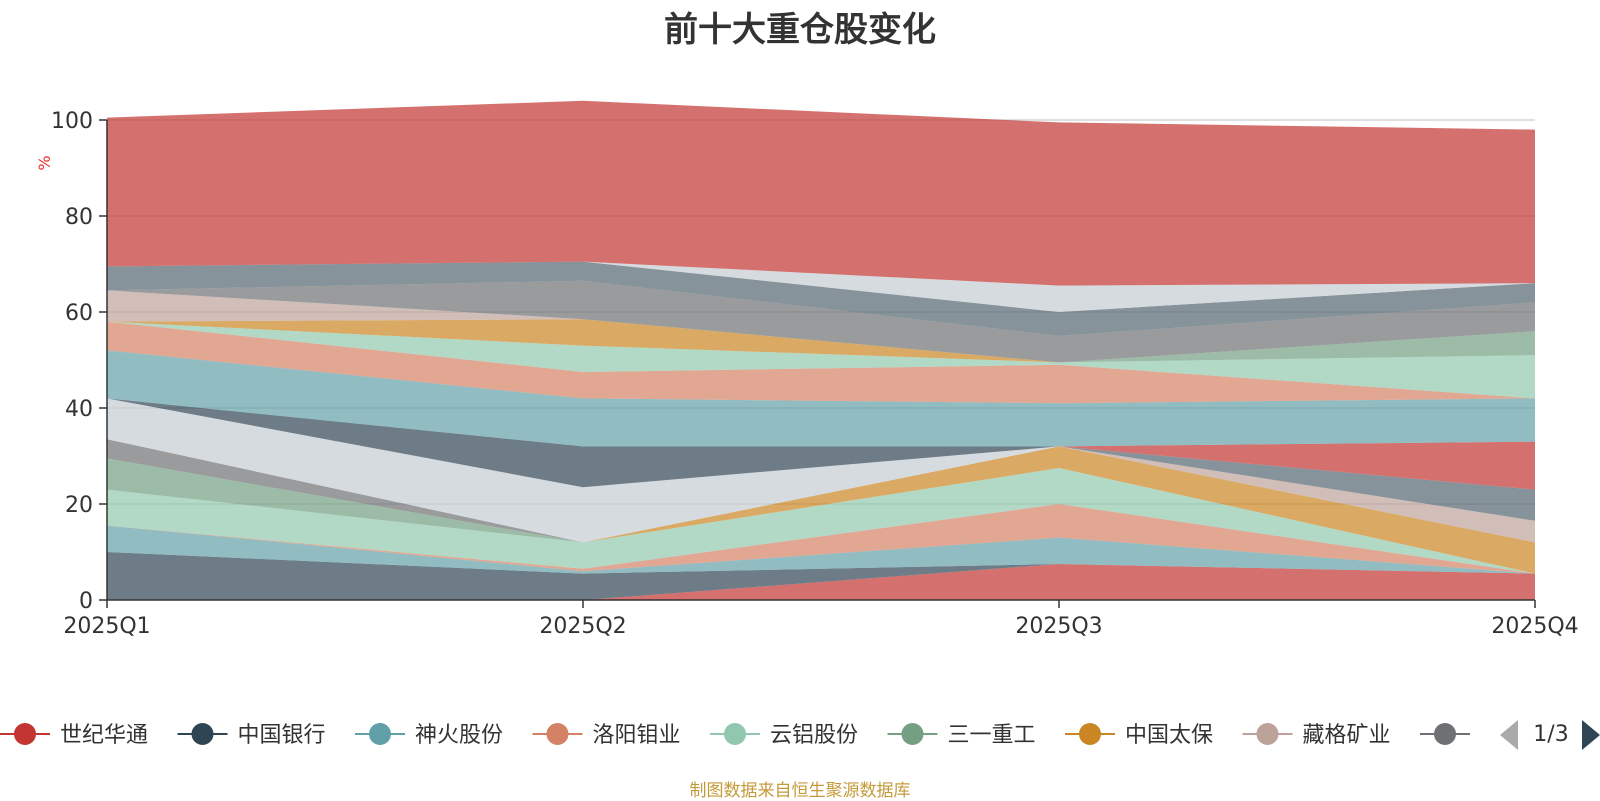 The height and width of the screenshot is (801, 1600). What do you see at coordinates (800, 30) in the screenshot?
I see `chart-title: 前十大重仓股变化` at bounding box center [800, 30].